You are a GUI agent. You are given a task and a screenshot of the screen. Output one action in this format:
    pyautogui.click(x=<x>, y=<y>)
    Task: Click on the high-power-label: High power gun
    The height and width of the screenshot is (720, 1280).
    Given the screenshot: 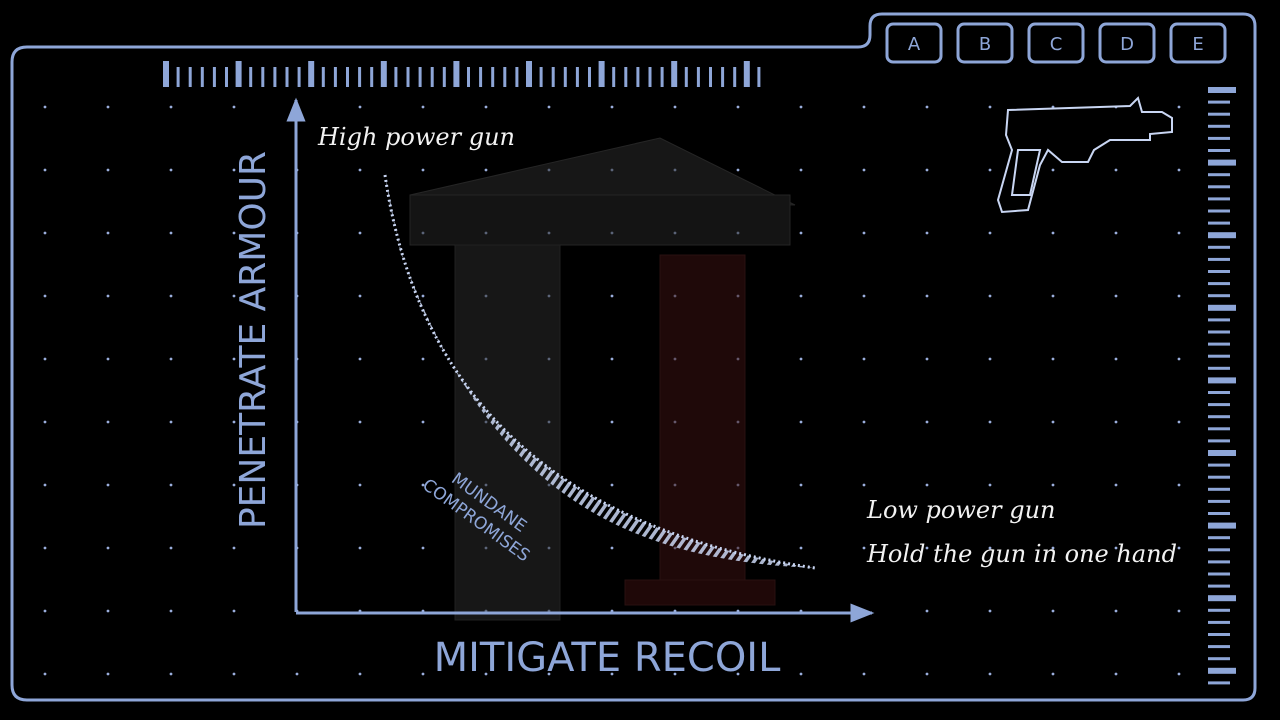 What is the action you would take?
    pyautogui.click(x=416, y=137)
    